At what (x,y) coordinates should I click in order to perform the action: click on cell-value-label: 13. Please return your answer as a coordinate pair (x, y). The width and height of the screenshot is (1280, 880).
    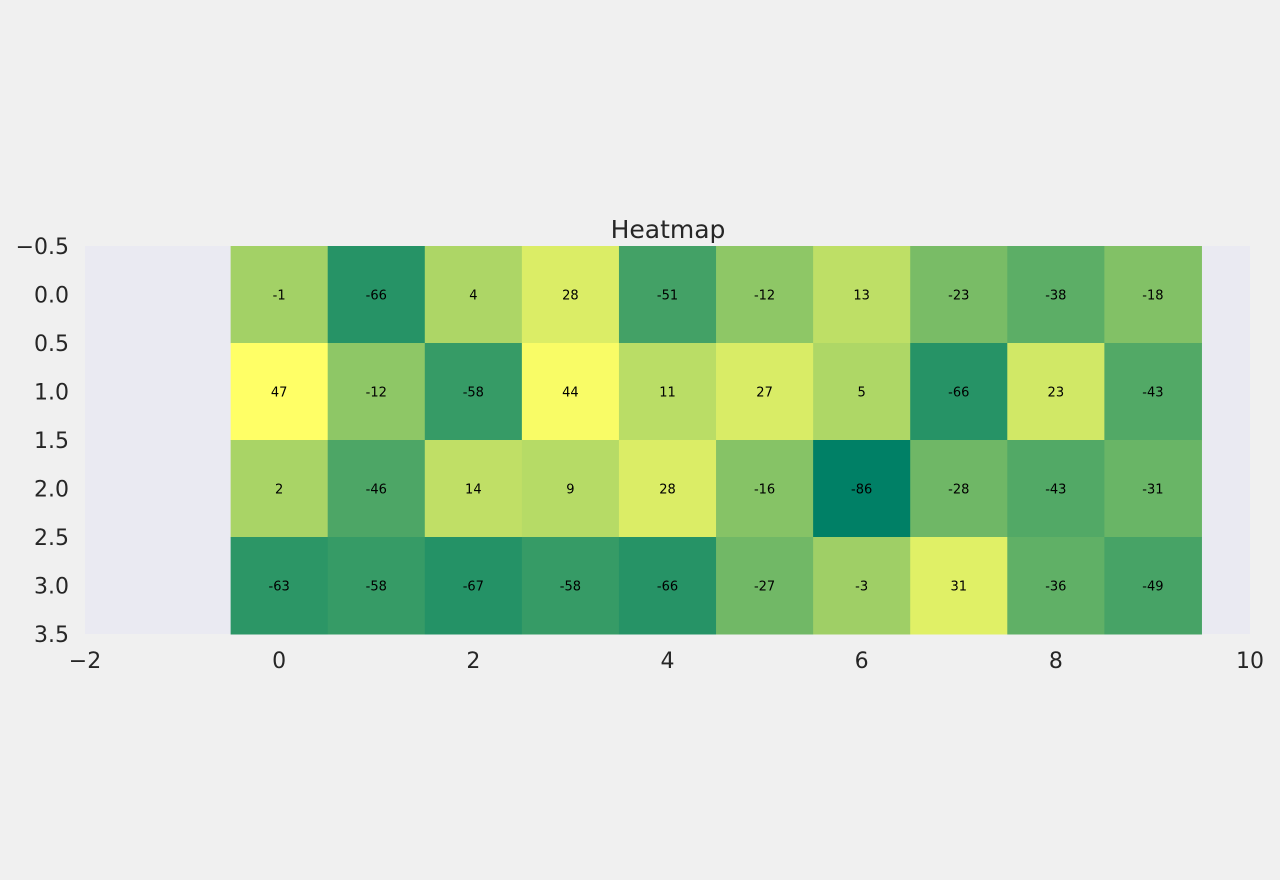
    Looking at the image, I should click on (861, 296).